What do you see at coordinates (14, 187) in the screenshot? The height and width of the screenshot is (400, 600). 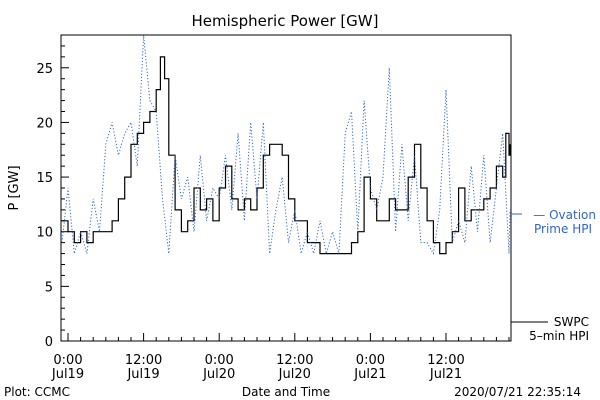 I see `y-axis-label: P [GW]` at bounding box center [14, 187].